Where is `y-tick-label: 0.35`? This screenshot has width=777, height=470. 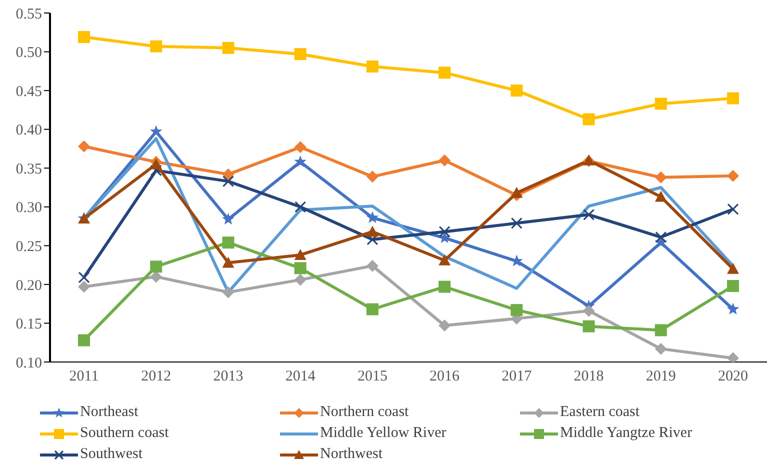 y-tick-label: 0.35 is located at coordinates (29, 169).